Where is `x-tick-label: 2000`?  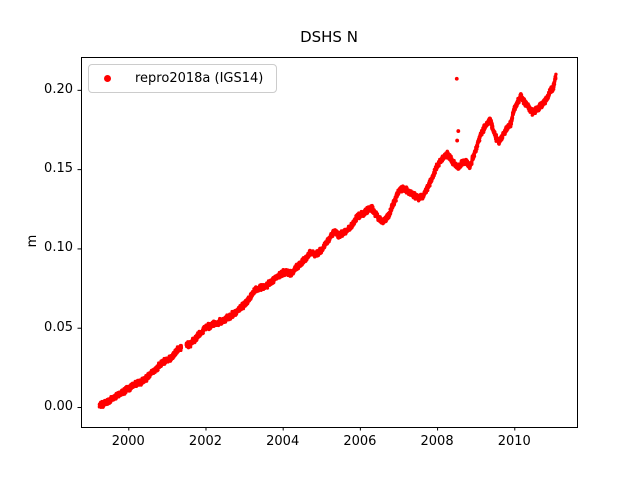 x-tick-label: 2000 is located at coordinates (128, 441).